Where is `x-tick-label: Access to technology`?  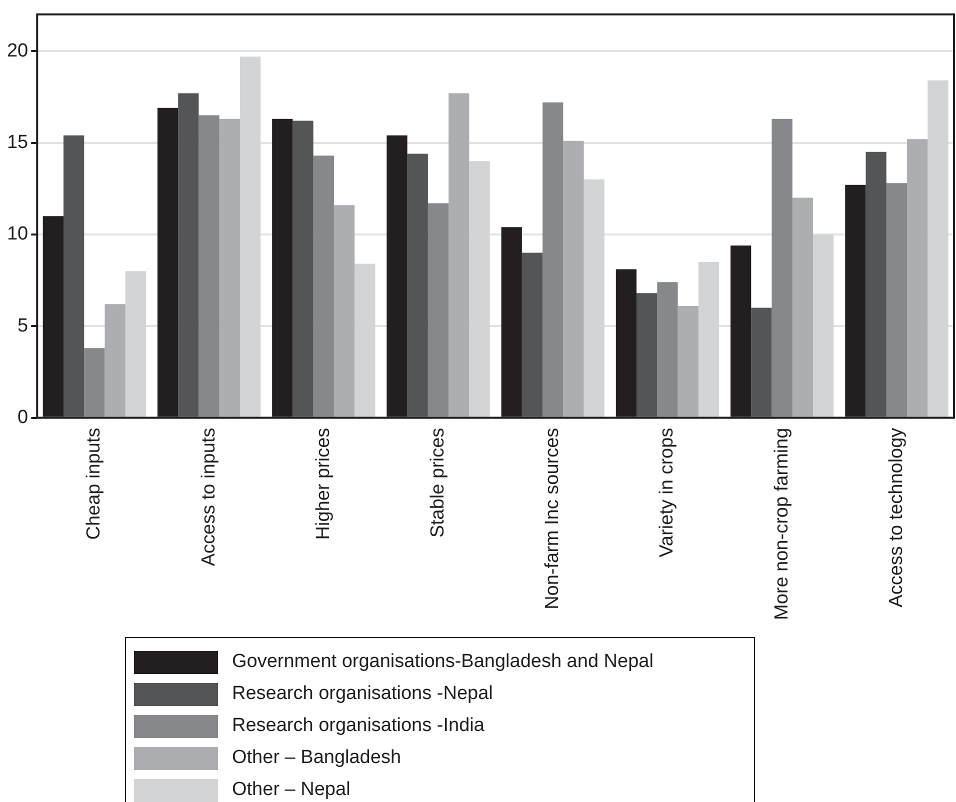
x-tick-label: Access to technology is located at coordinates (896, 517).